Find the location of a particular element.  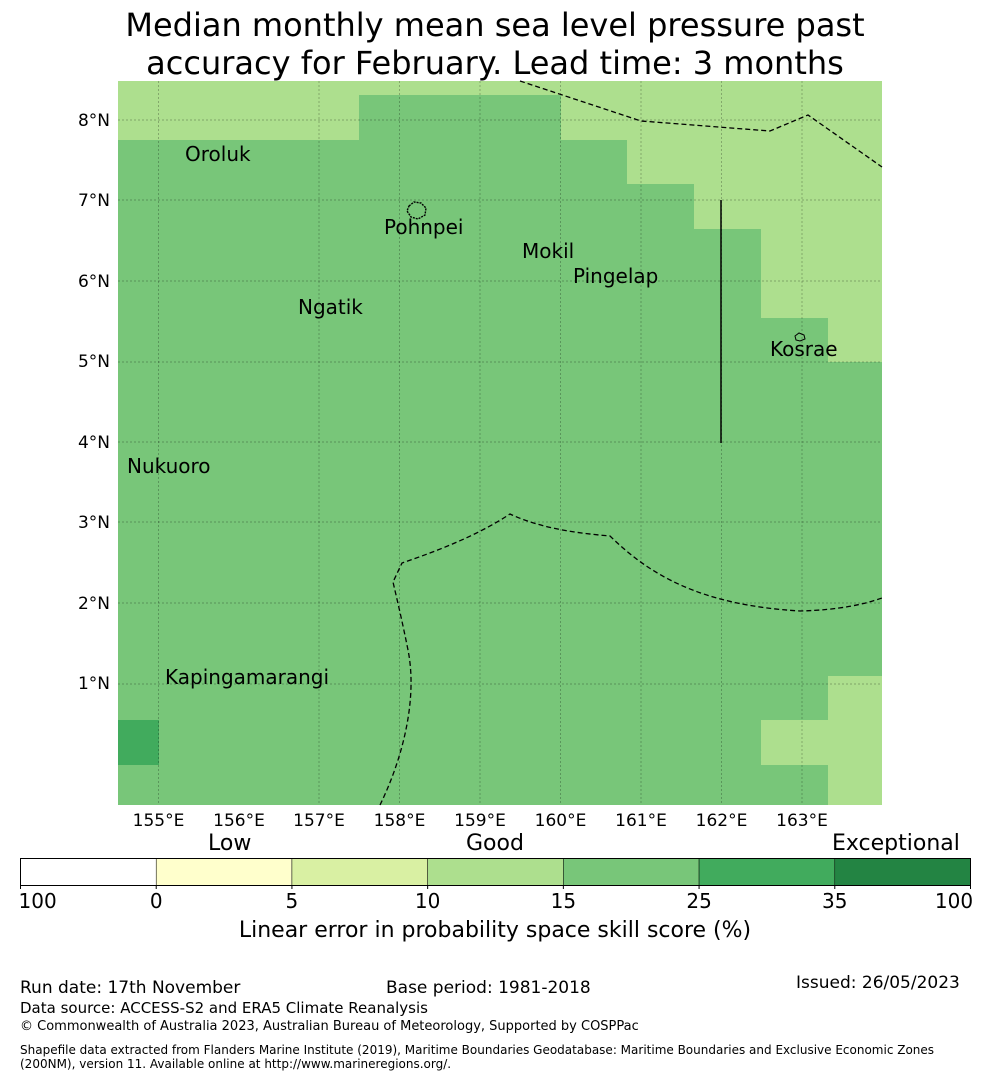

colorbar: -100 0 5 10 15 25 35 100 is located at coordinates (496, 885).